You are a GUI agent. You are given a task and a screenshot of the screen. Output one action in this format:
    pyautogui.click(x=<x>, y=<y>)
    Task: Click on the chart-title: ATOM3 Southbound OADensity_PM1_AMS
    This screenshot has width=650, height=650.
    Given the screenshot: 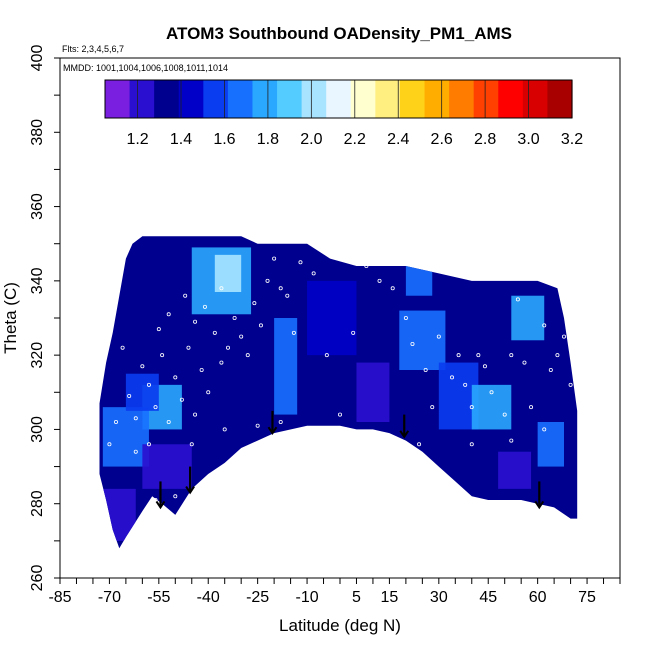 What is the action you would take?
    pyautogui.click(x=339, y=33)
    